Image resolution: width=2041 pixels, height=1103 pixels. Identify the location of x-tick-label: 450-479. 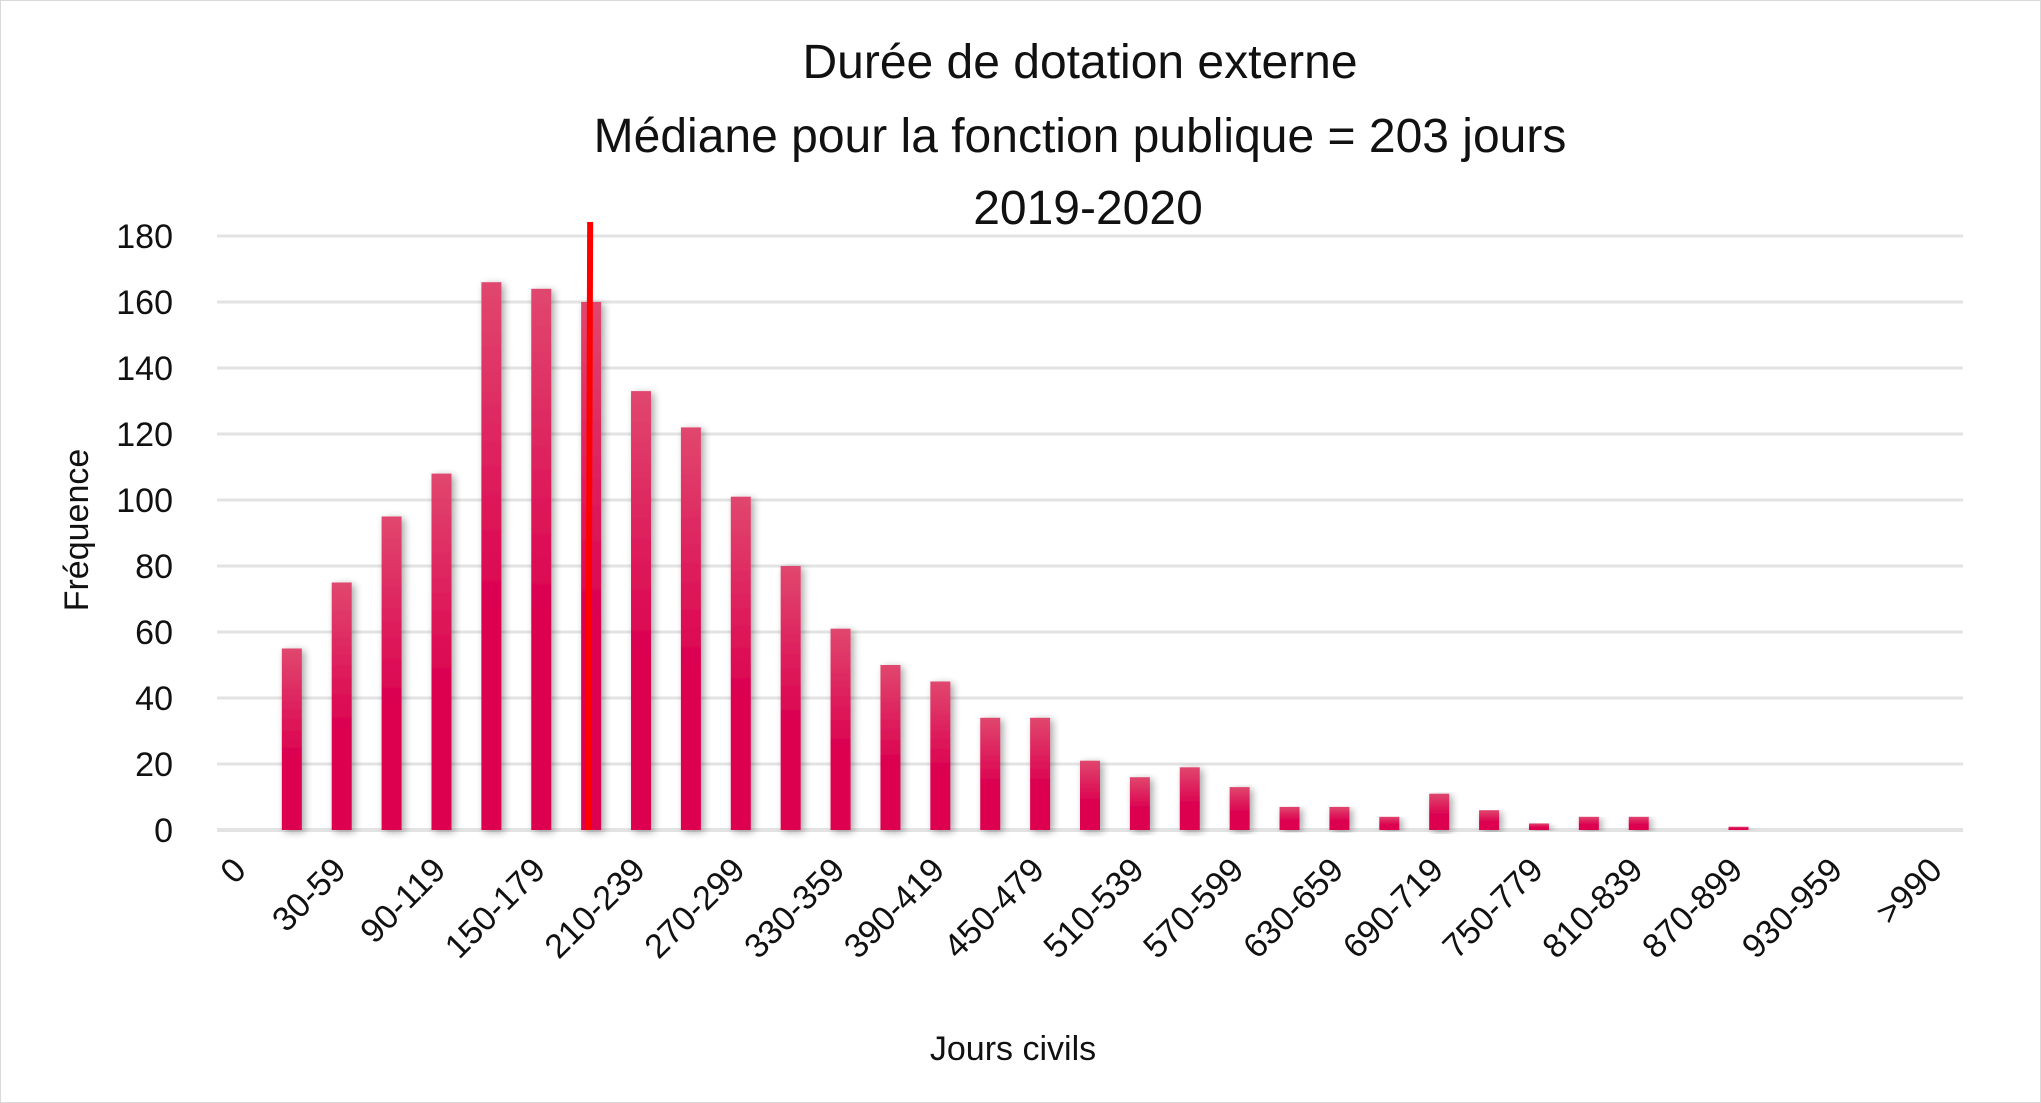
(994, 908).